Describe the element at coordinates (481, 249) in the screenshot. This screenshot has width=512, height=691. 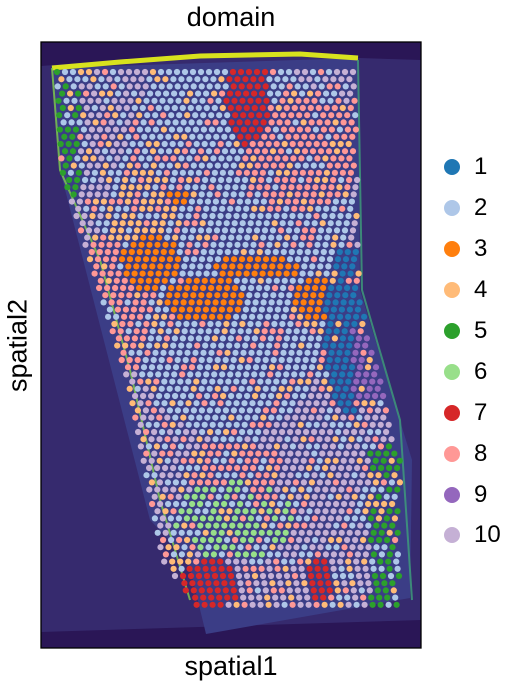
I see `legend-label: 3` at that location.